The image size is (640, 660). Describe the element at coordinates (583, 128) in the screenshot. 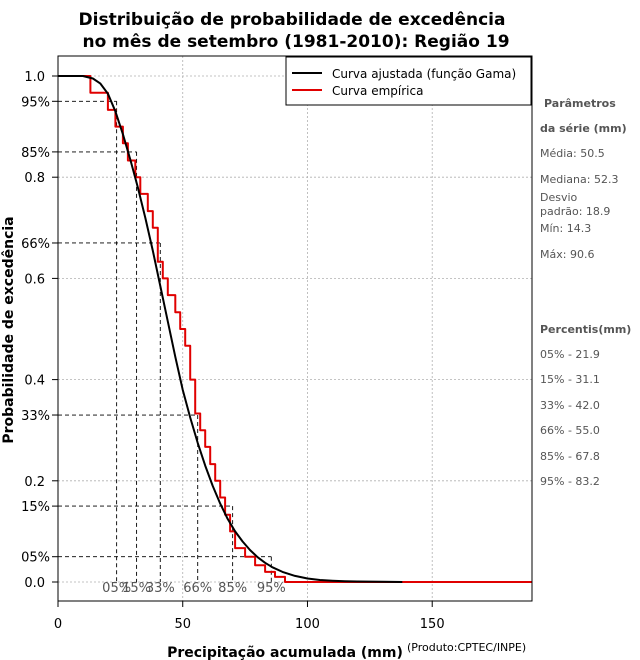

I see `params-heading-2: da série (mm)` at that location.